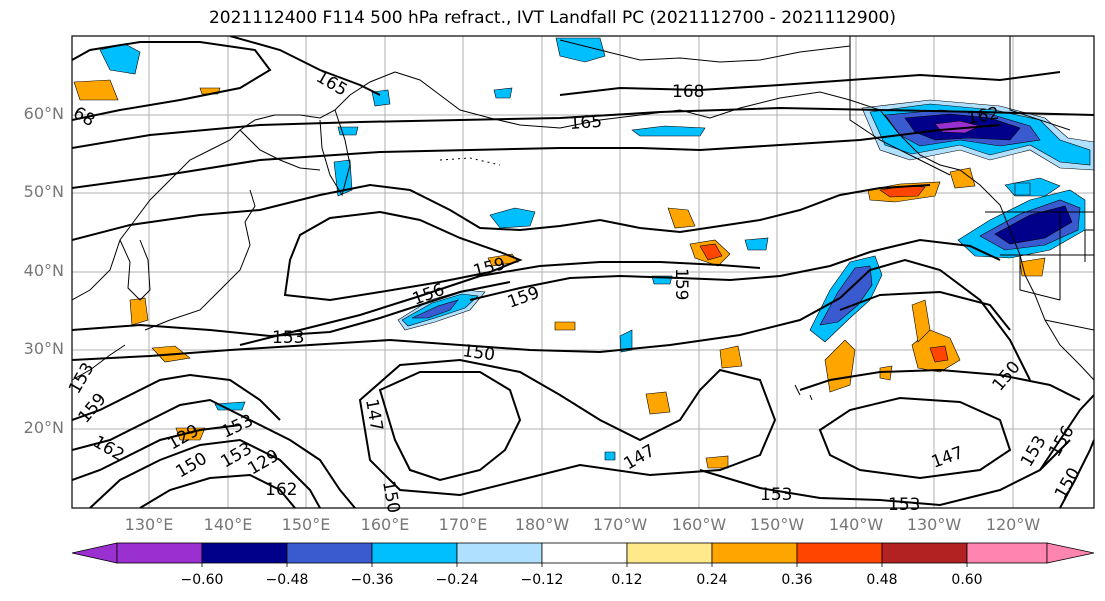  What do you see at coordinates (217, 490) in the screenshot?
I see `contour-sw-d` at bounding box center [217, 490].